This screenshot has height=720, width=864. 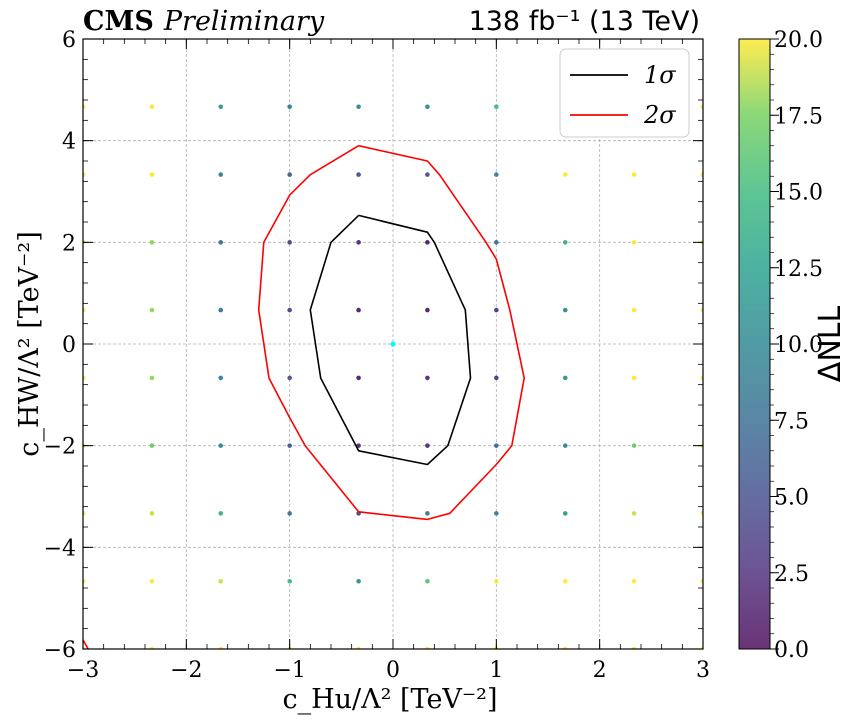 I want to click on colorbar-tick-label: 0.0, so click(x=791, y=650).